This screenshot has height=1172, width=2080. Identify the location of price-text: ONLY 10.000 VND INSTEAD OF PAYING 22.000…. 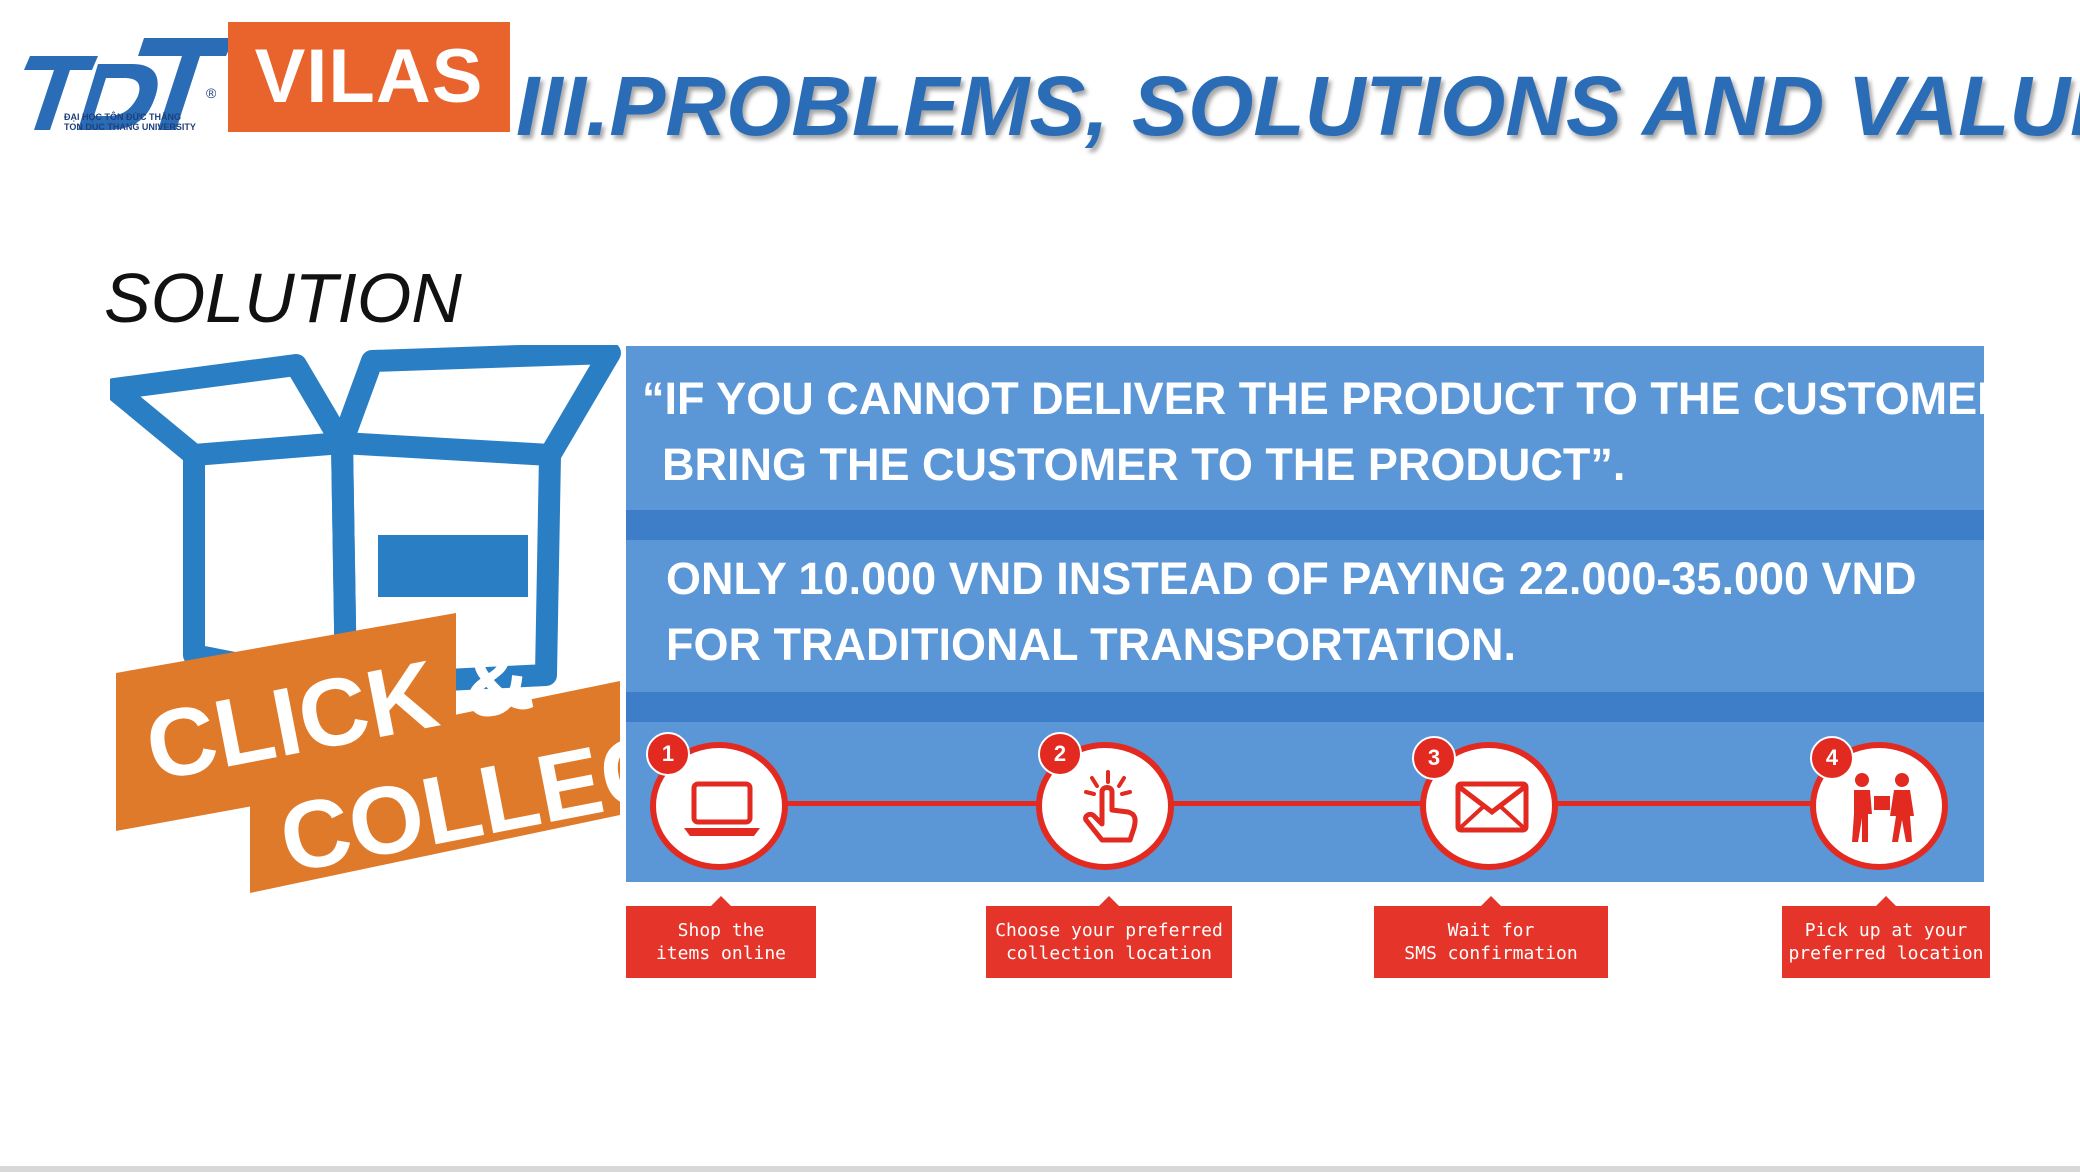
(1316, 612).